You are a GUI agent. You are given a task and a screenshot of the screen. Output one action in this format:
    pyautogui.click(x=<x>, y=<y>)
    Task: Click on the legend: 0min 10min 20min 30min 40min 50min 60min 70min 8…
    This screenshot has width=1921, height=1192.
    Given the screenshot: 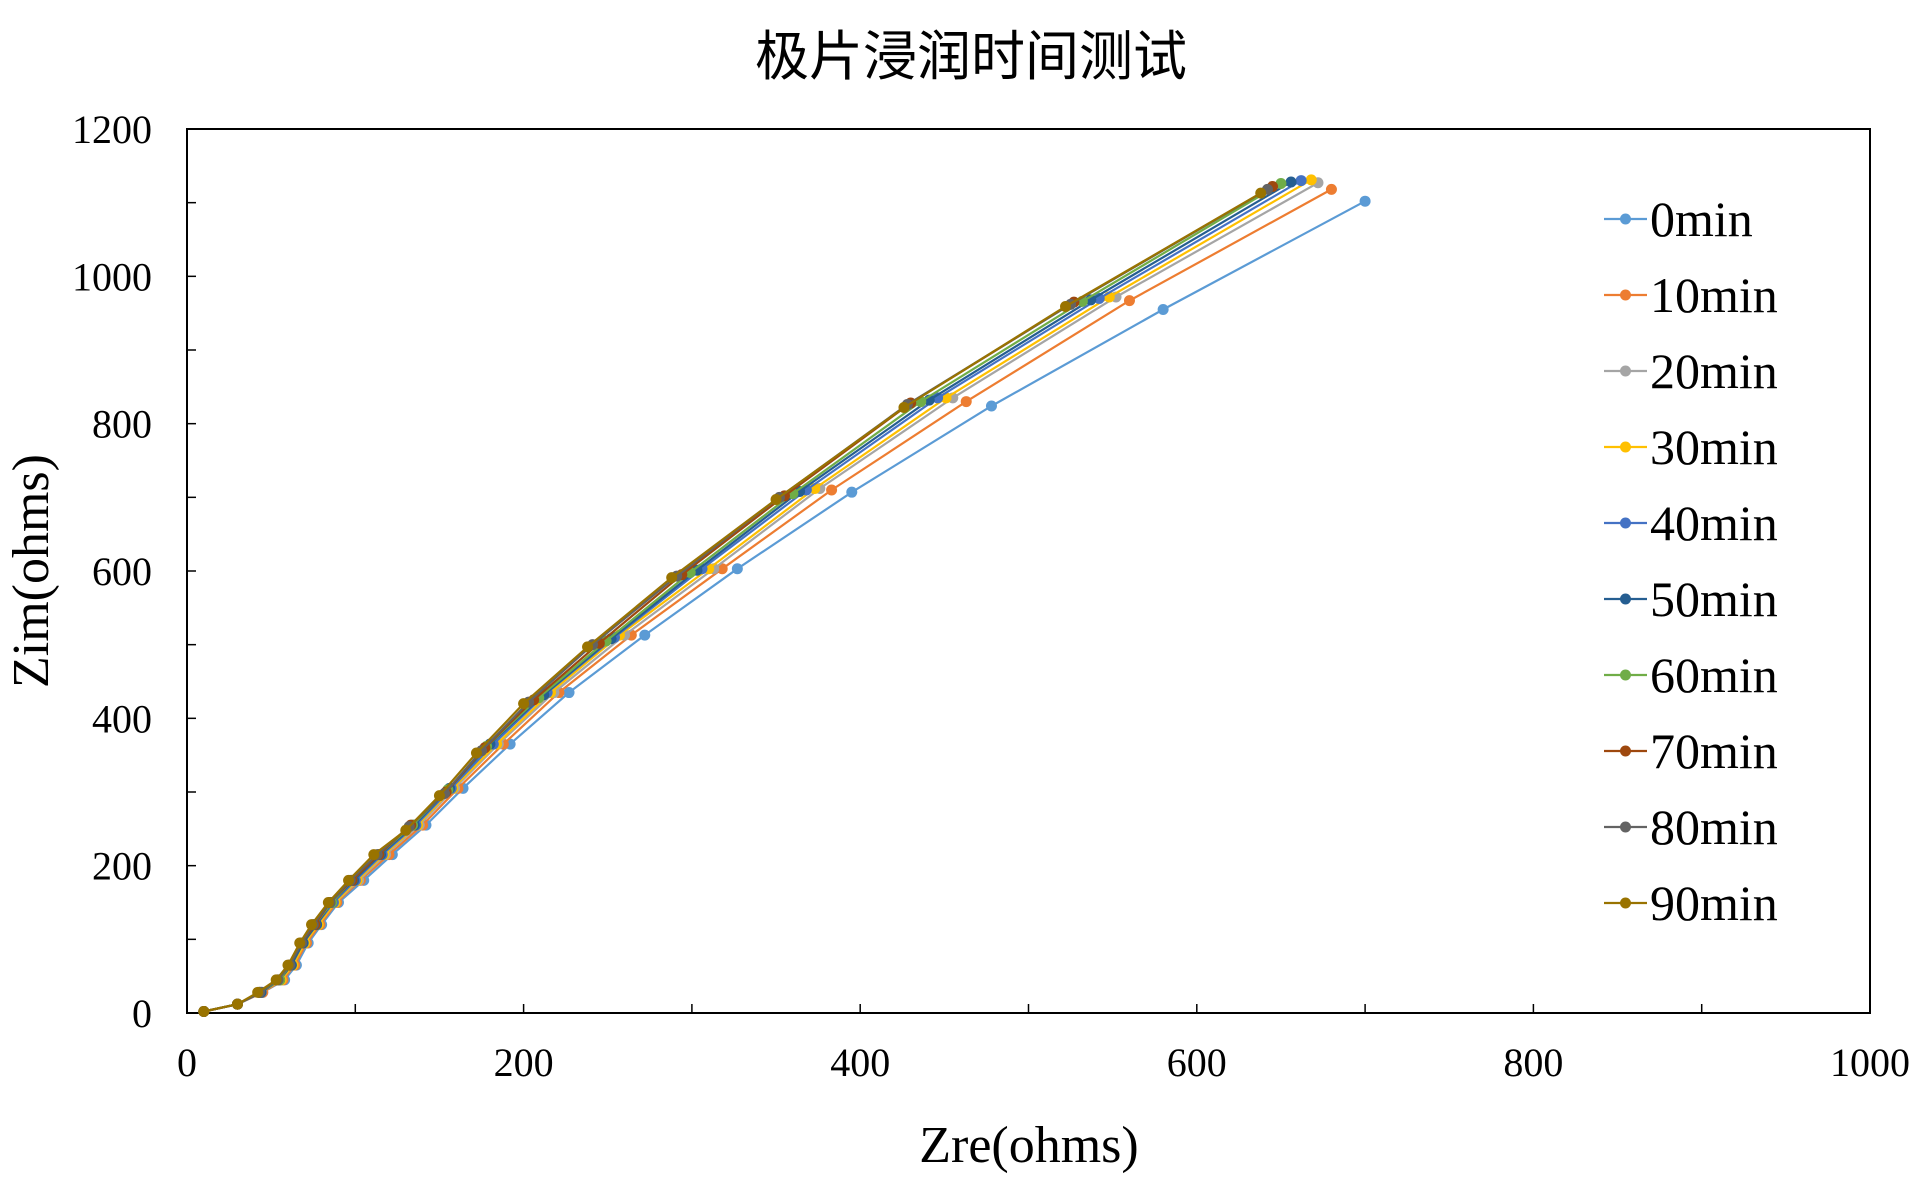 What is the action you would take?
    pyautogui.click(x=1691, y=561)
    